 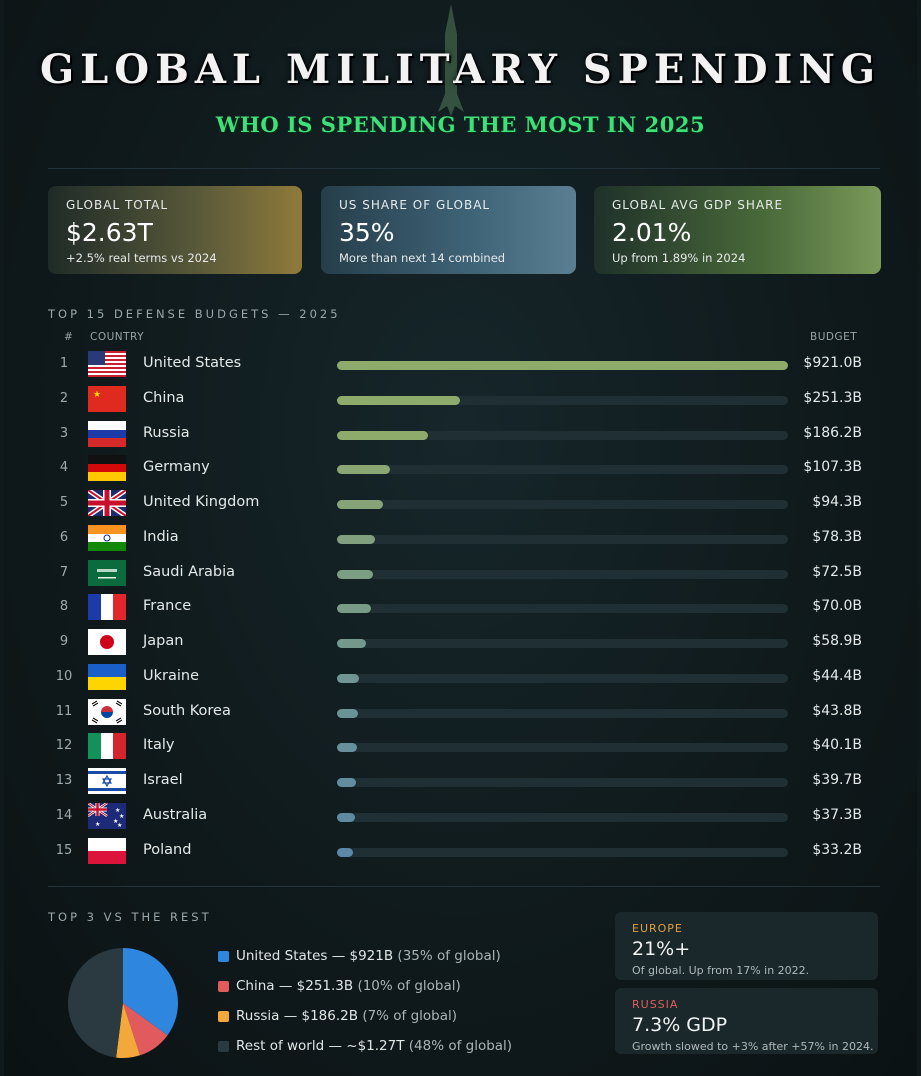 I want to click on table-row: 13 Israel $39.7B, so click(x=460, y=782).